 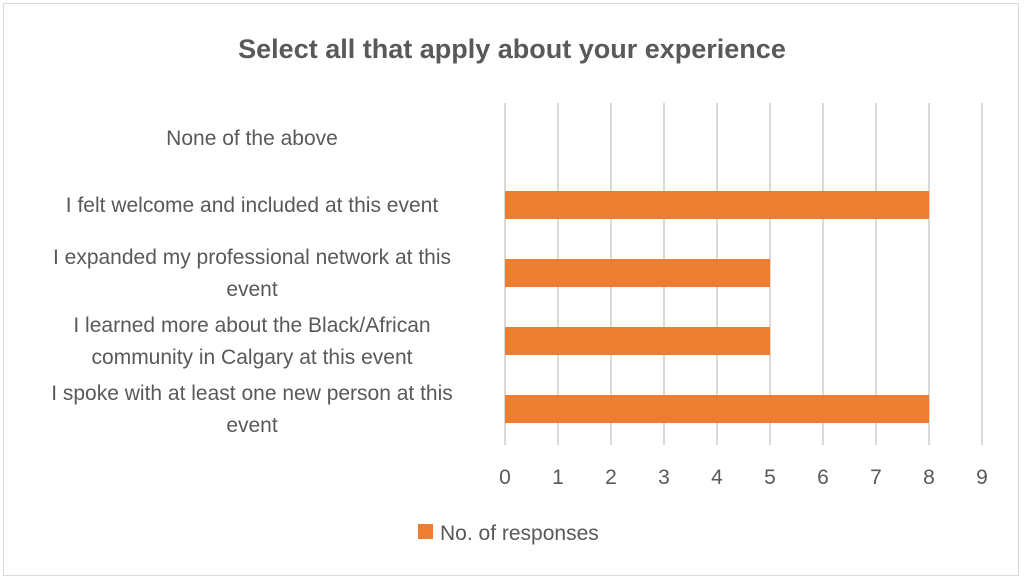 I want to click on category-label-line: None of the above, so click(x=252, y=138).